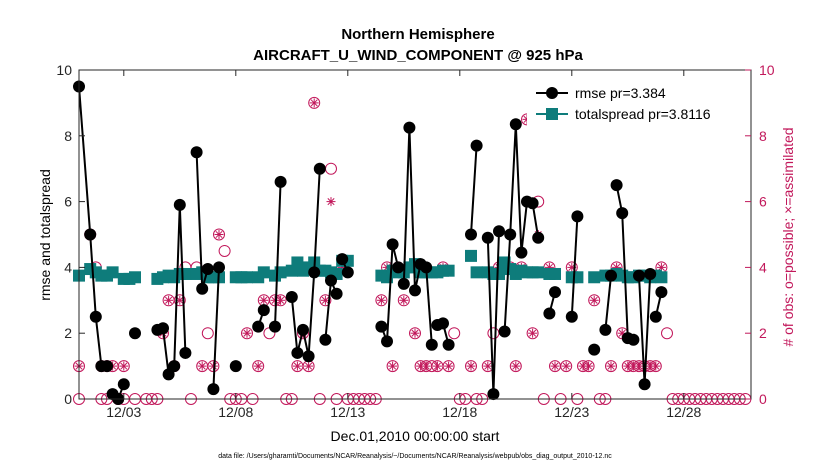  I want to click on x-tick-label: 12/18, so click(459, 412).